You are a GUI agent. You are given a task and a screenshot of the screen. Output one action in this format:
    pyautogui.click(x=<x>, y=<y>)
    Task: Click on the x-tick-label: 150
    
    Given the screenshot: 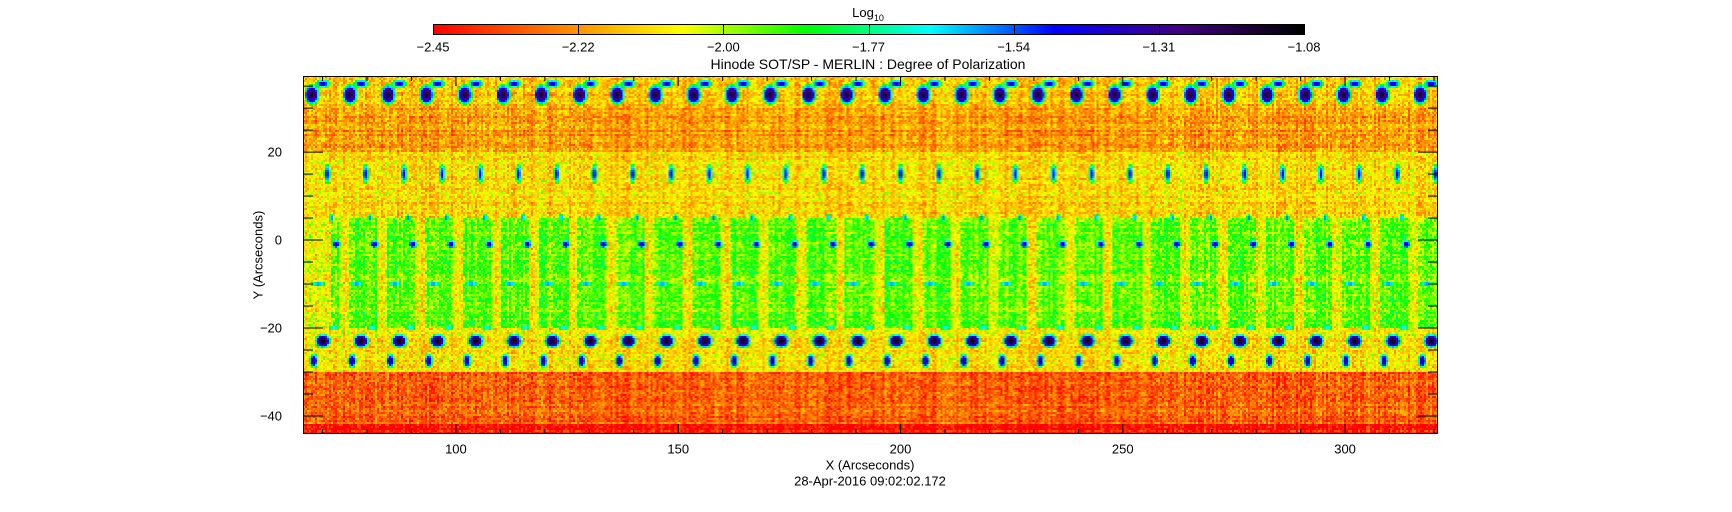 What is the action you would take?
    pyautogui.click(x=678, y=449)
    